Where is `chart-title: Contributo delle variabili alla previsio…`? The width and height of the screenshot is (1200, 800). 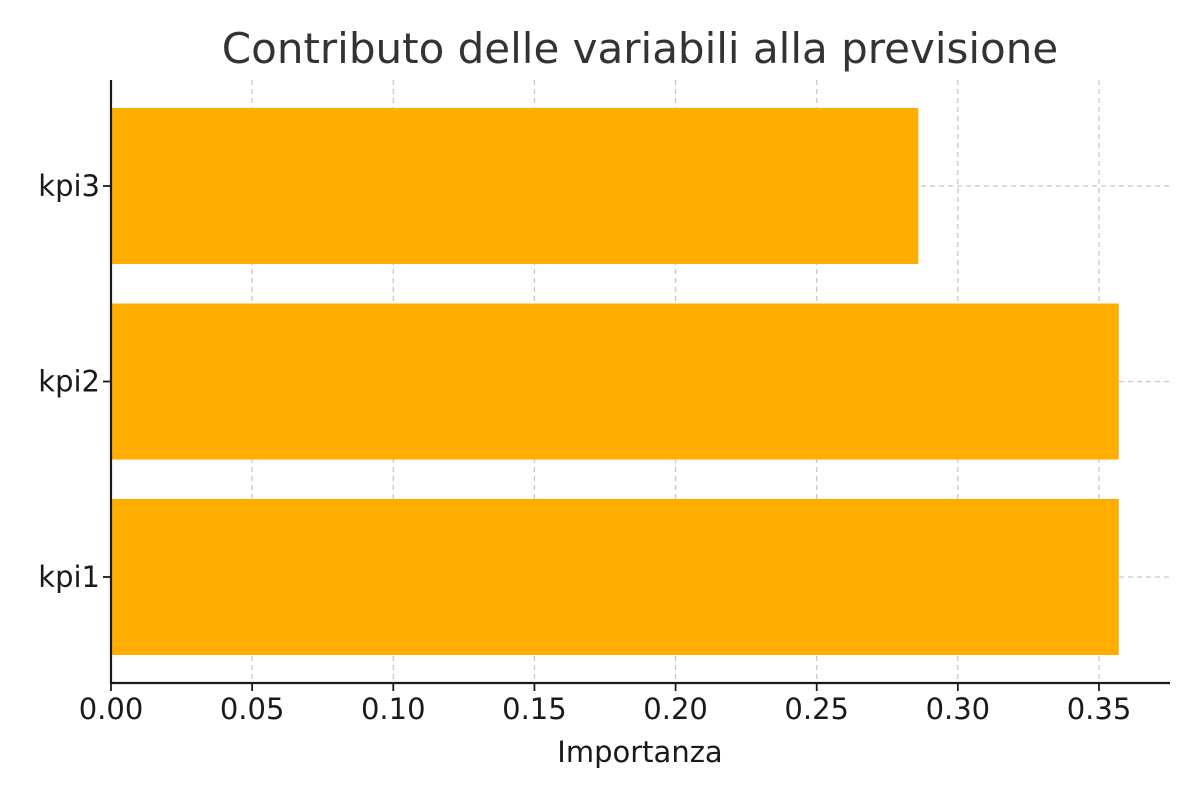 chart-title: Contributo delle variabili alla previsio… is located at coordinates (640, 48).